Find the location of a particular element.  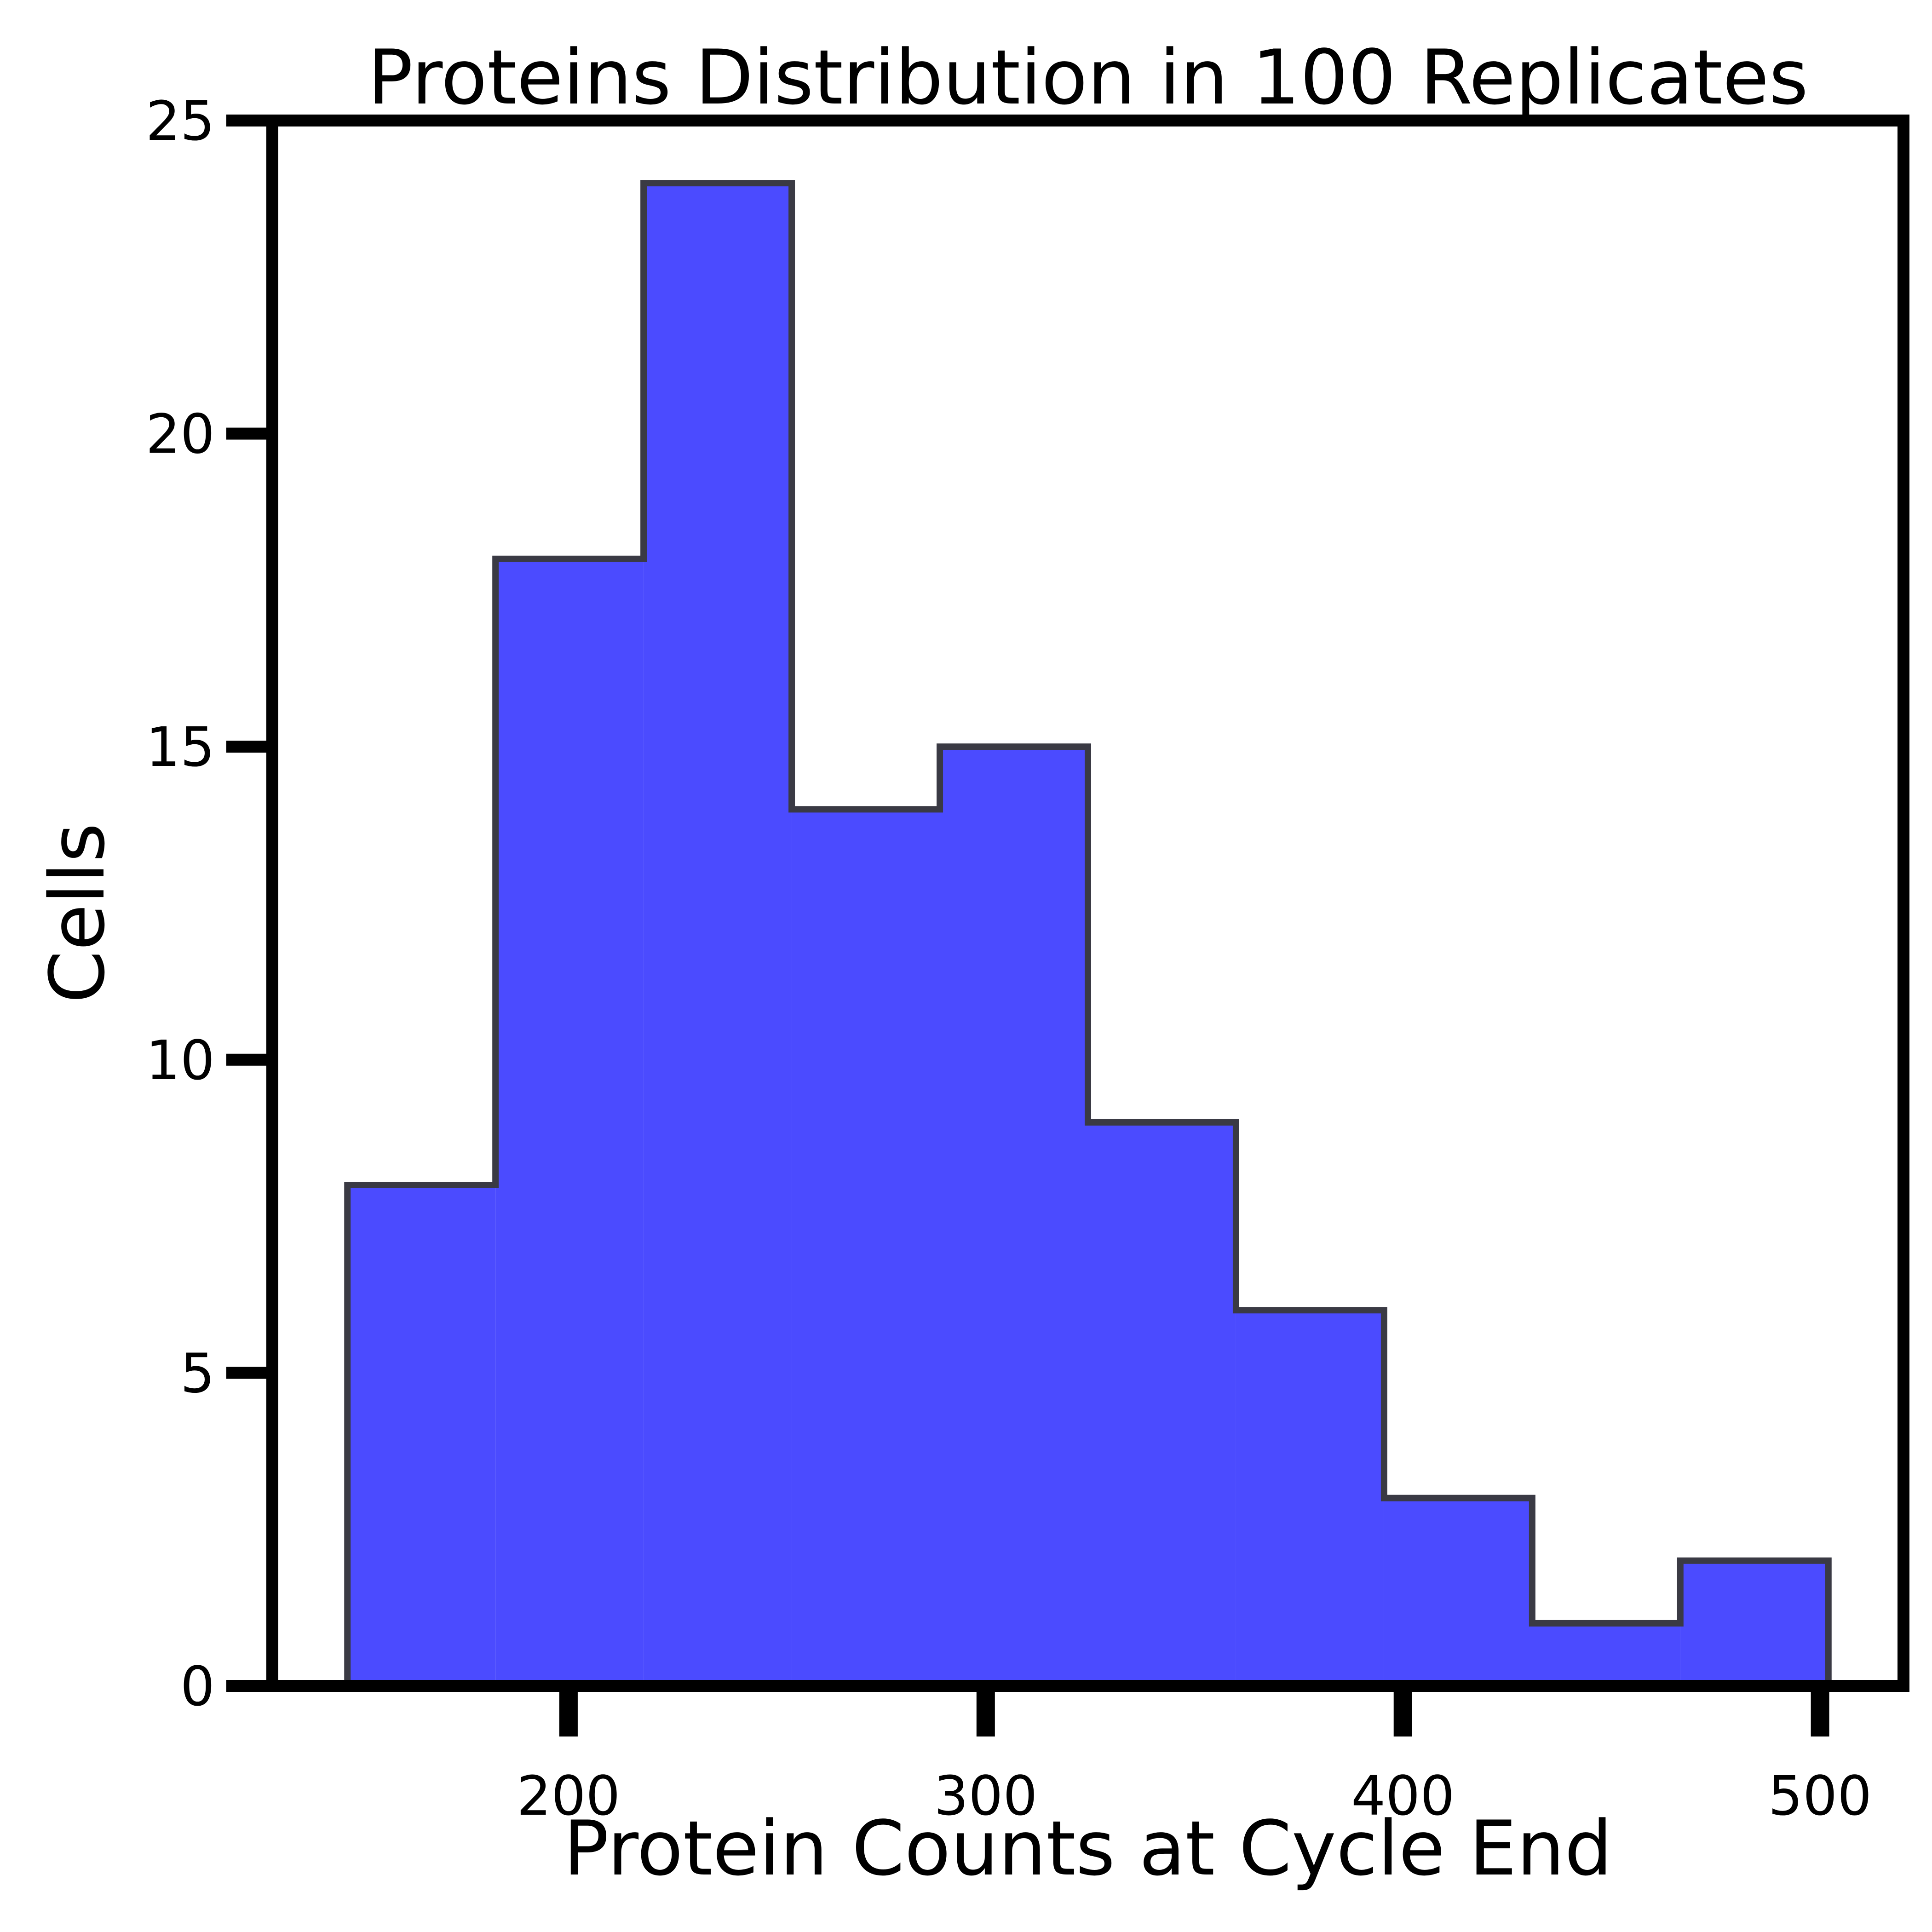

y-tick-label: 0 is located at coordinates (197, 1686).